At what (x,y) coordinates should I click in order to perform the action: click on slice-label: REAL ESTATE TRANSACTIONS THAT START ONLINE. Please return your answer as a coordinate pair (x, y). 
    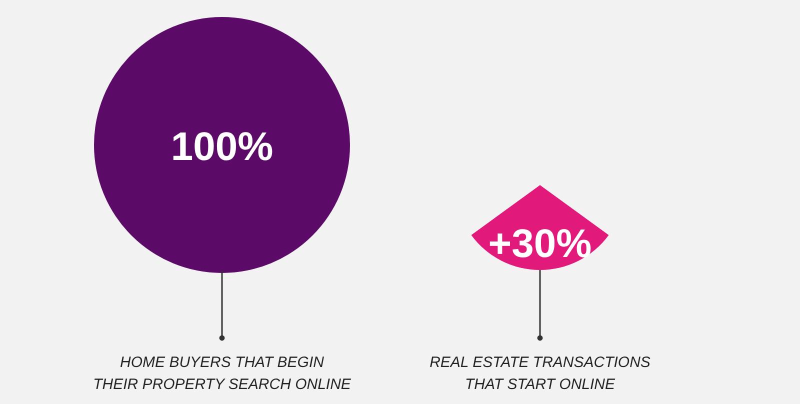
    Looking at the image, I should click on (540, 373).